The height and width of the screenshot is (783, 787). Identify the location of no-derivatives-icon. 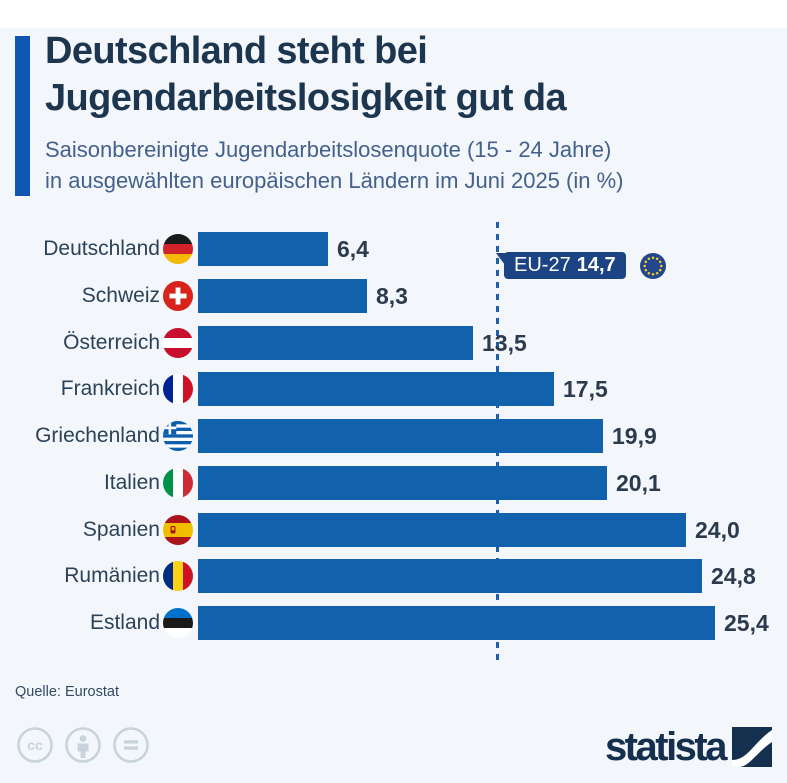
(131, 745).